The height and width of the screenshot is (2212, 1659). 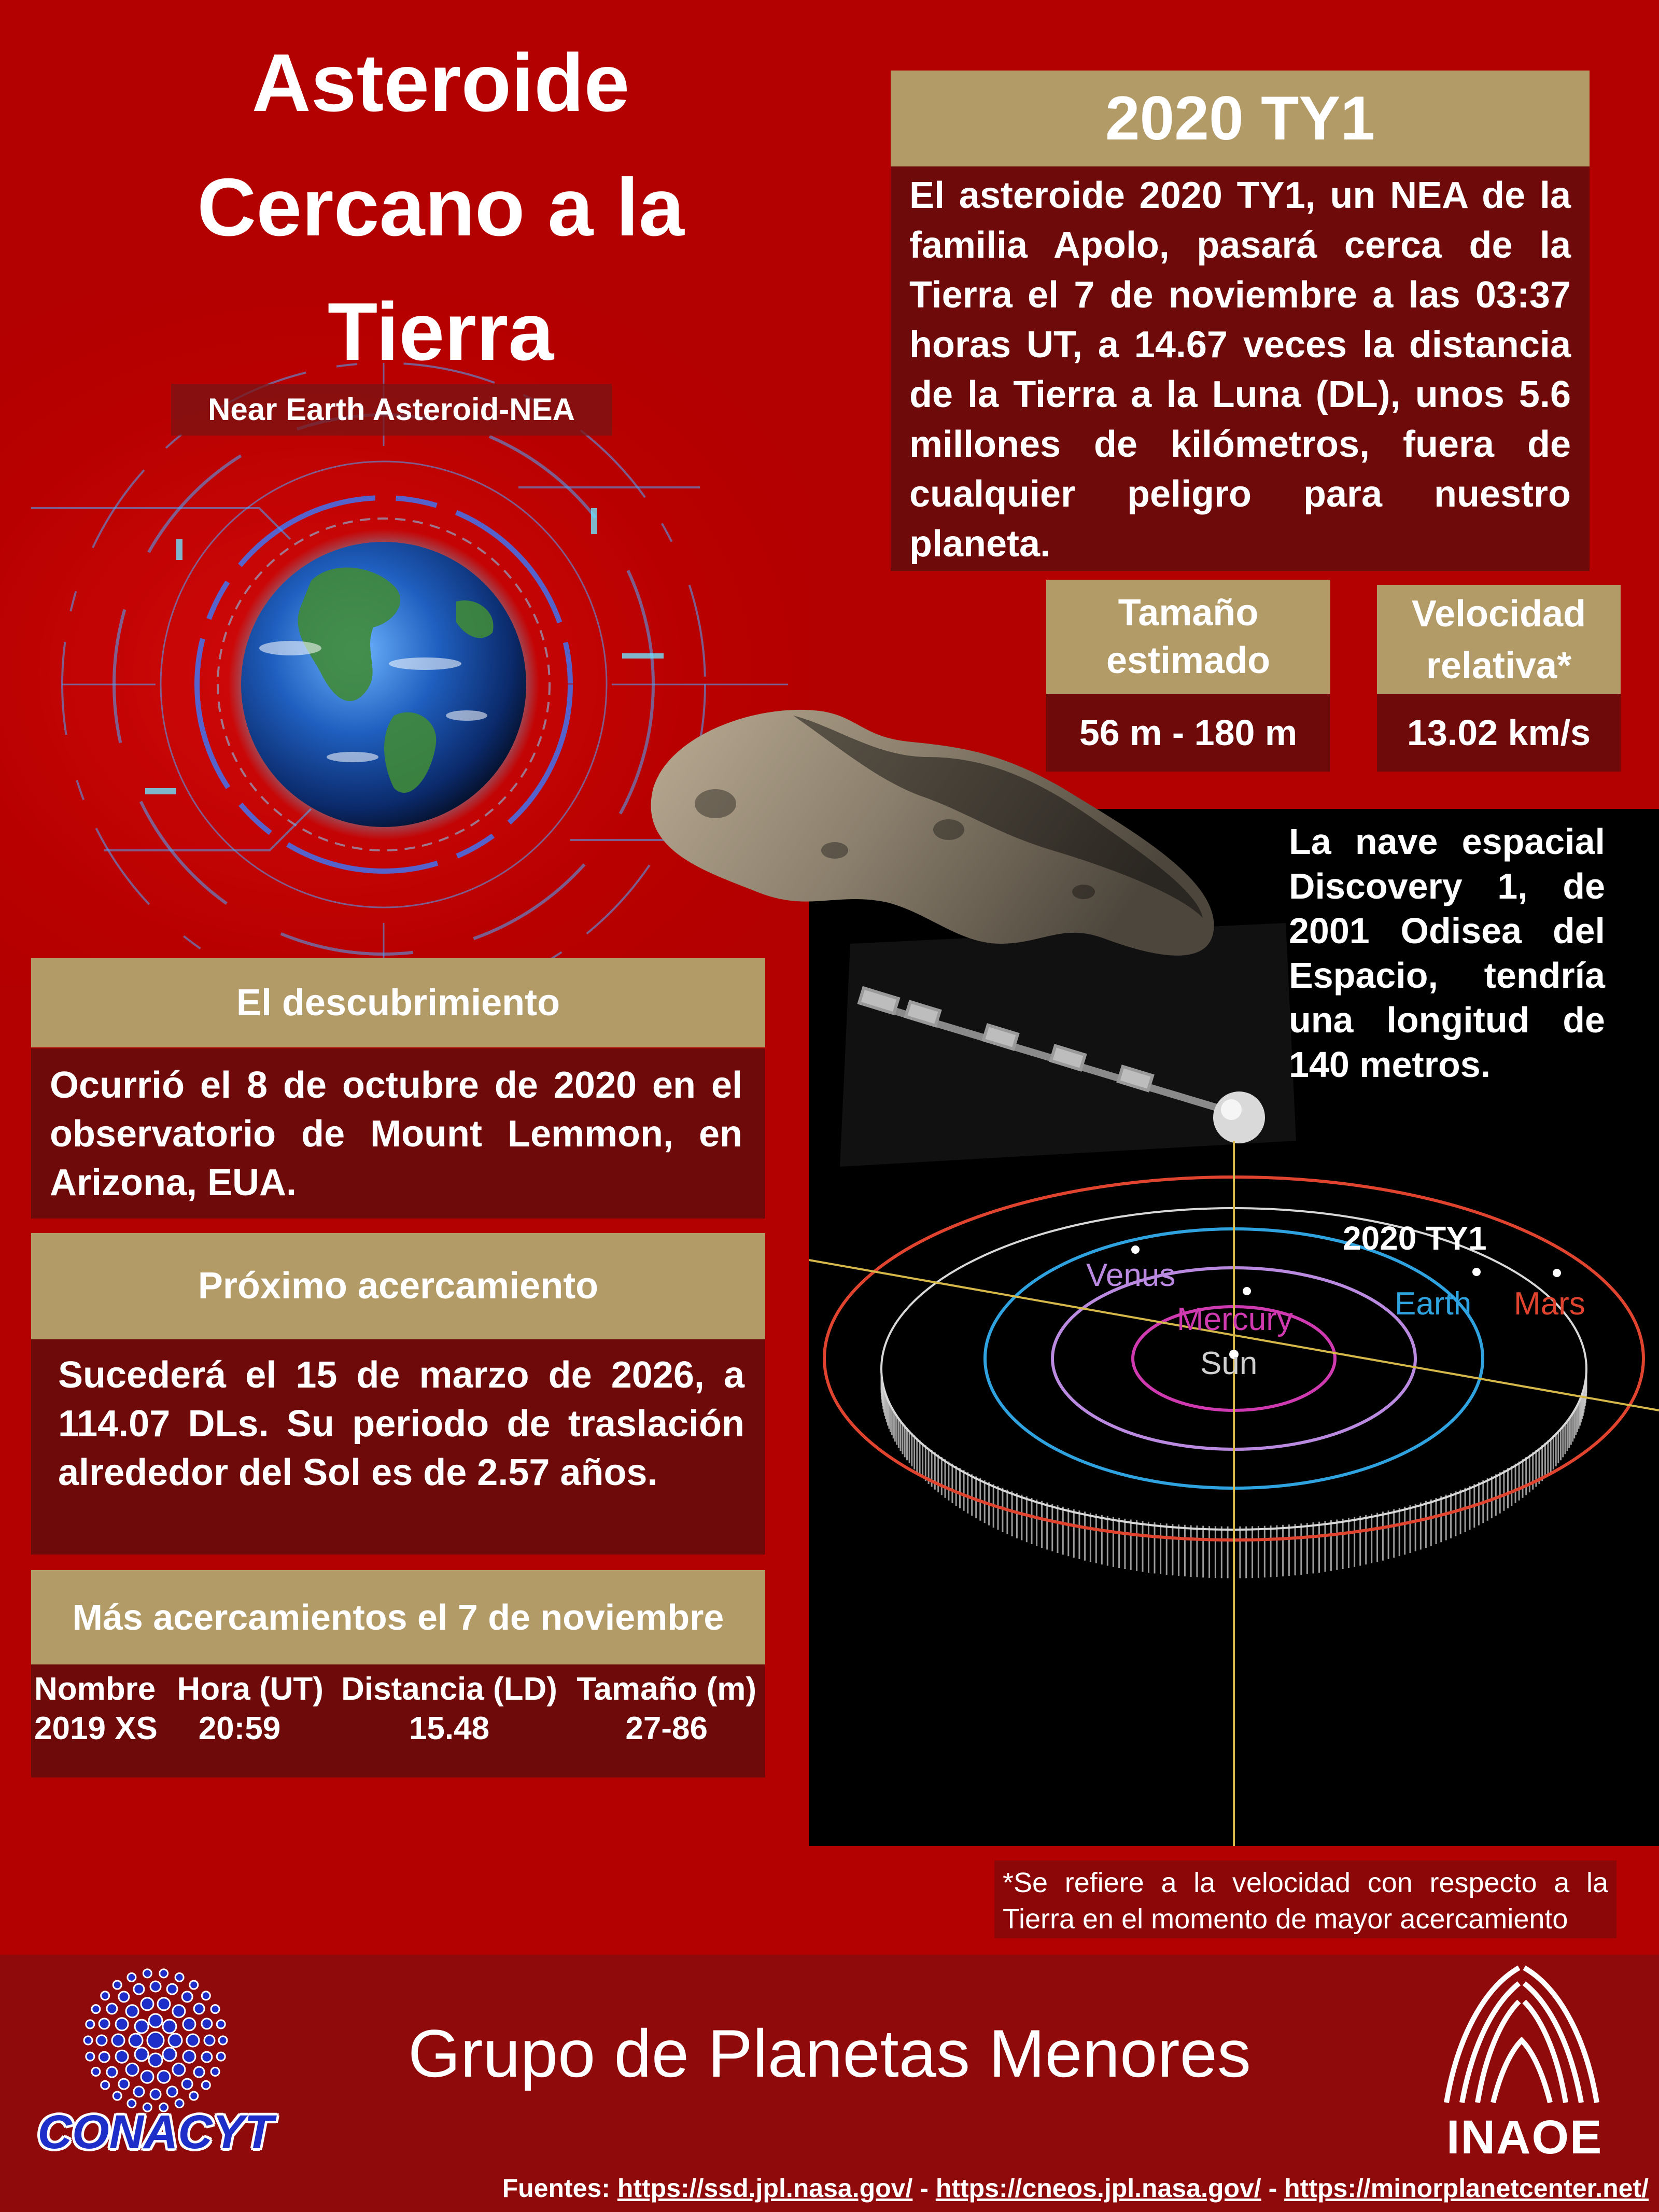 I want to click on sun-marker, so click(x=1234, y=1354).